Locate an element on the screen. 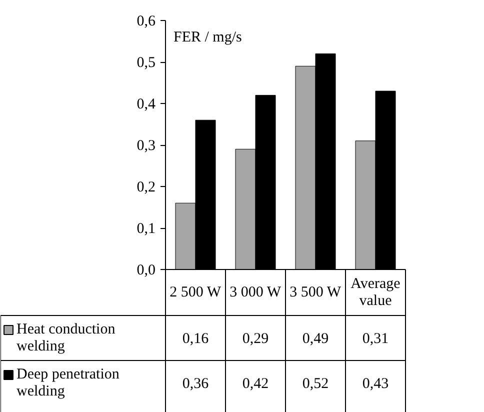 The height and width of the screenshot is (412, 484). data-label: 0,29 is located at coordinates (255, 339).